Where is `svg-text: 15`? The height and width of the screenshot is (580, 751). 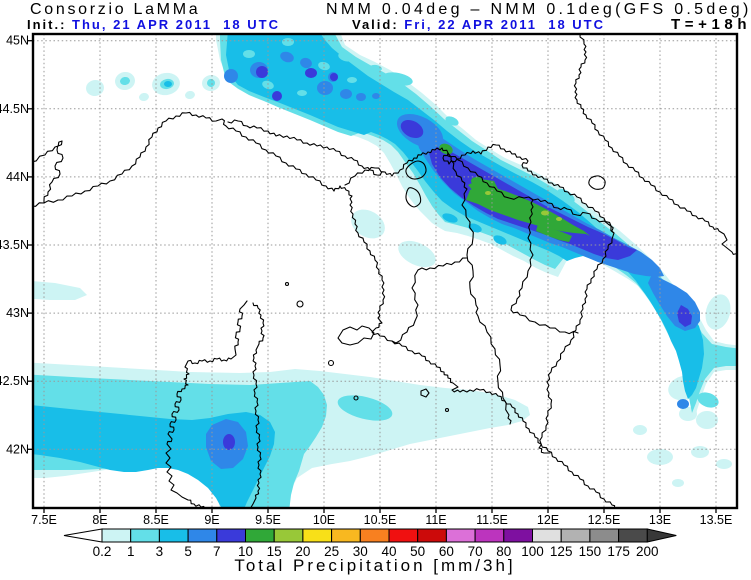 svg-text: 15 is located at coordinates (274, 551).